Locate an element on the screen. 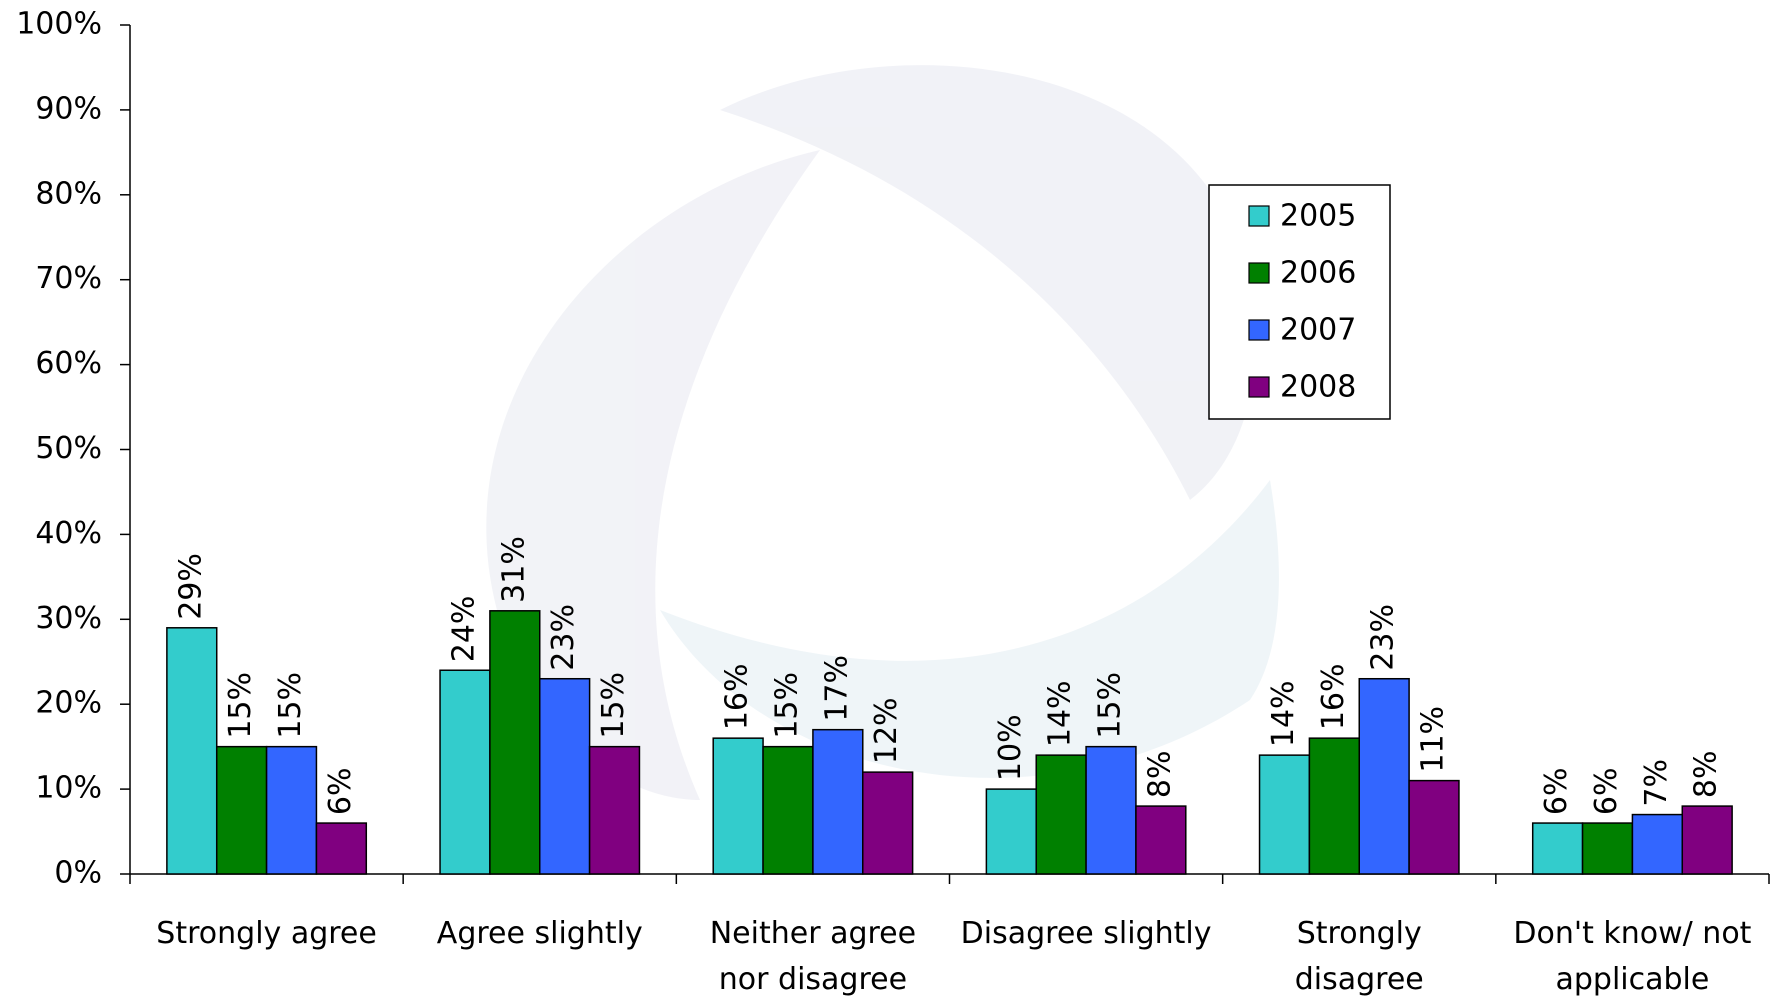  y-tick-label: 0% is located at coordinates (78, 873).